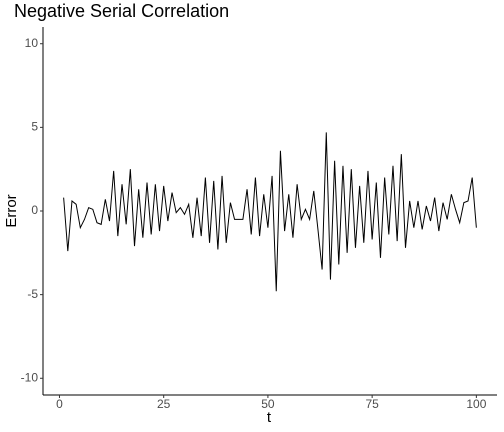  Describe the element at coordinates (34, 127) in the screenshot. I see `y-tick-label: 5` at that location.